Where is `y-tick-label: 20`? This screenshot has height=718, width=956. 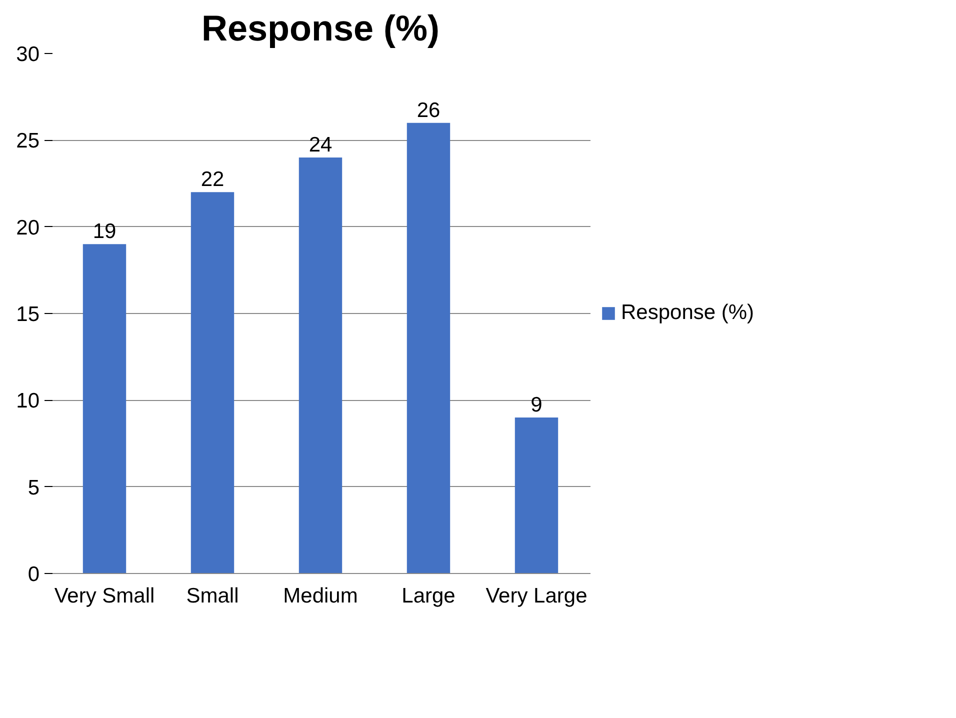
y-tick-label: 20 is located at coordinates (28, 228).